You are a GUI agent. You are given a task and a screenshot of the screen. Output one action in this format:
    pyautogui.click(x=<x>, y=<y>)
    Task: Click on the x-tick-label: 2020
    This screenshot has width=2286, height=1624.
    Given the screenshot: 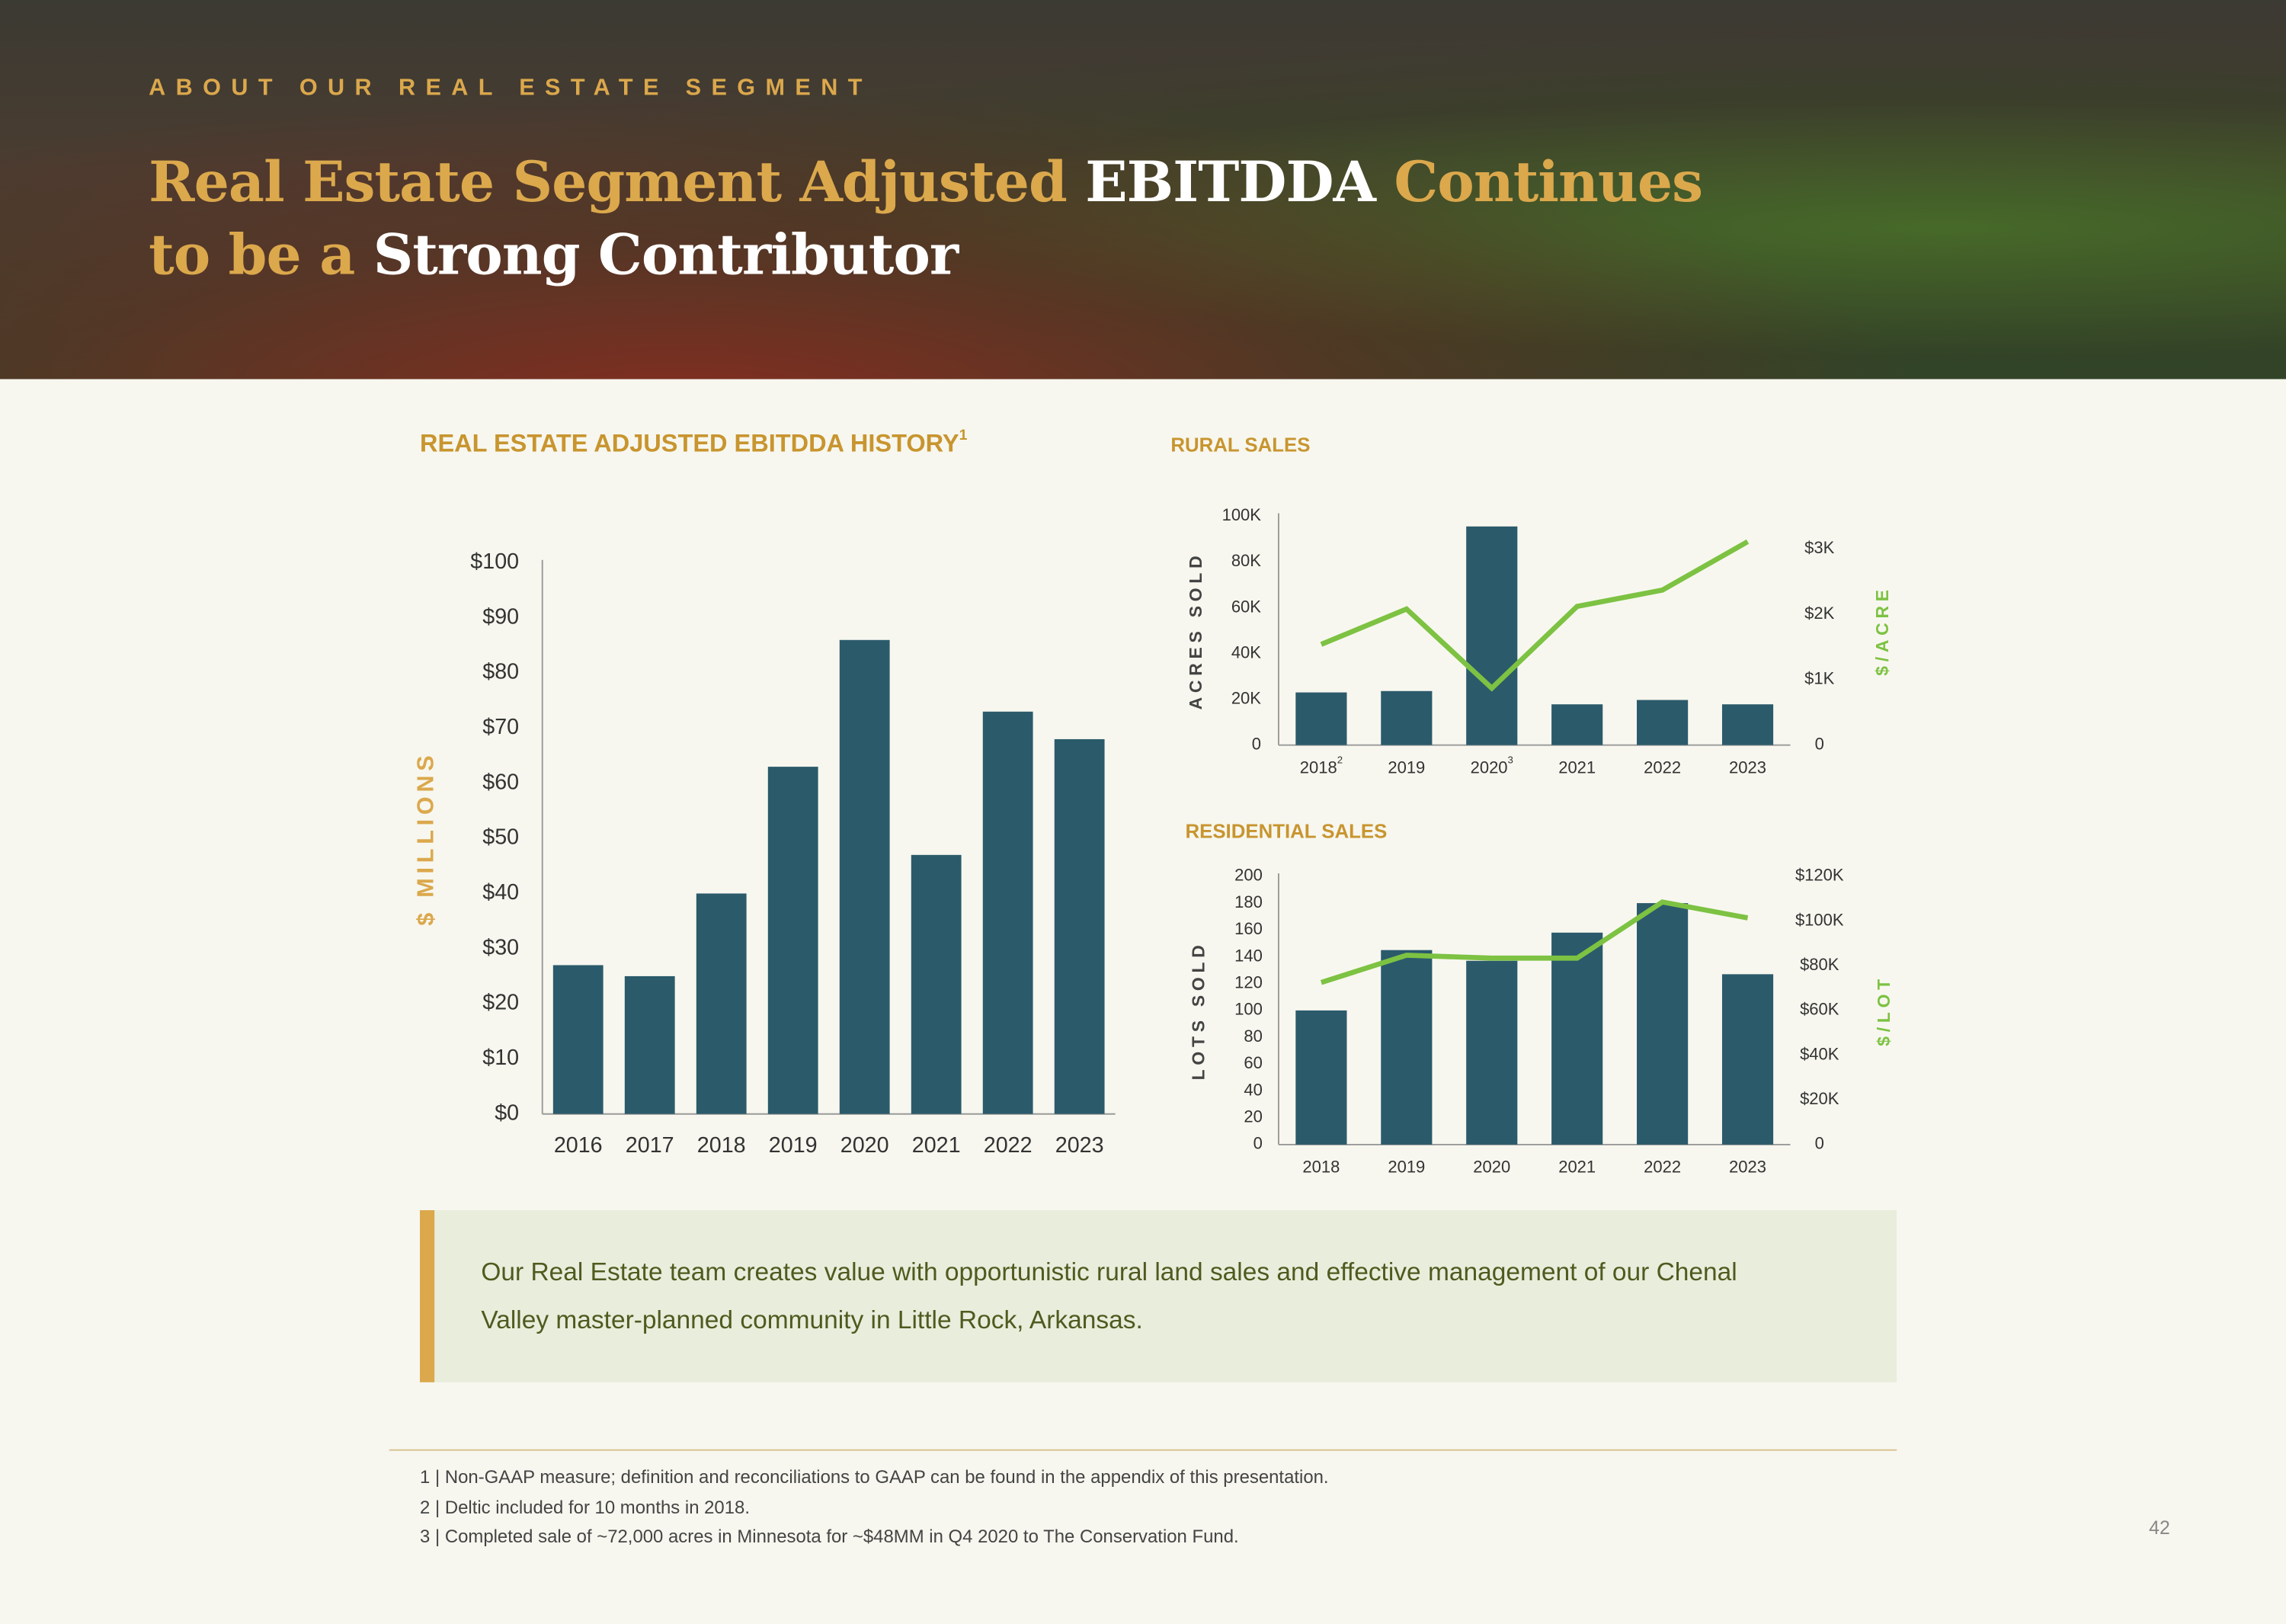 What is the action you would take?
    pyautogui.click(x=865, y=1144)
    